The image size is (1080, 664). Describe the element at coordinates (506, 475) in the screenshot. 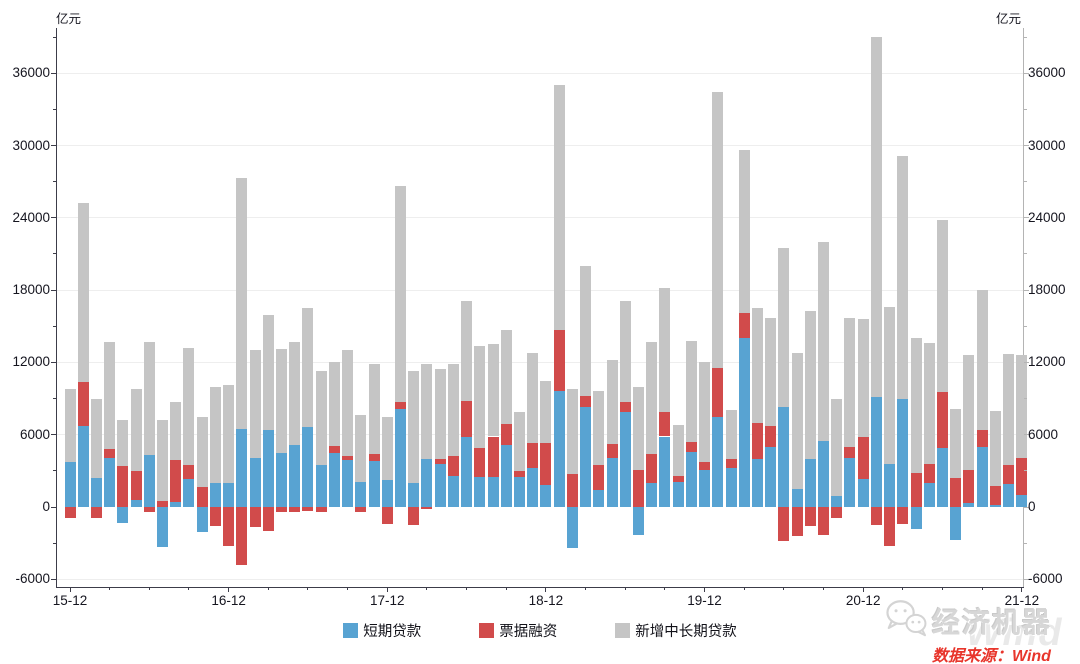

I see `bar-segment-短期贷款-2018-09` at that location.